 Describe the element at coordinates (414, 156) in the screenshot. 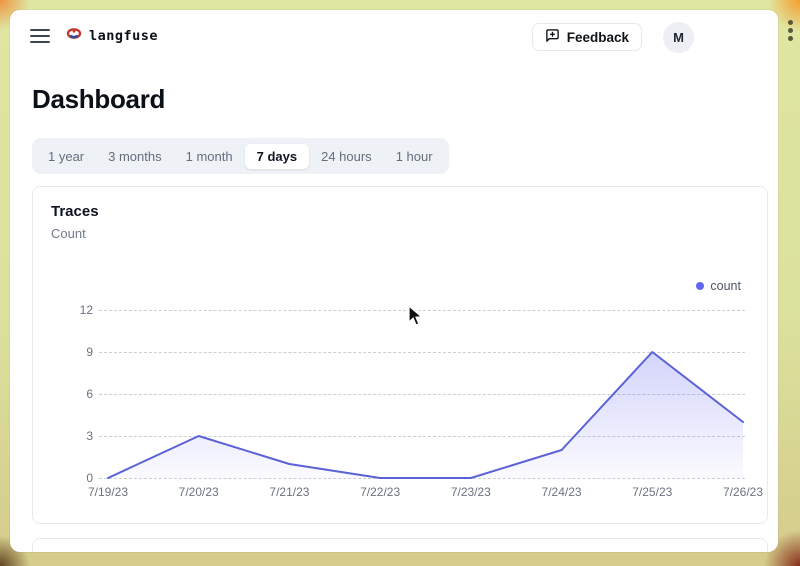

I see `tab-1-hour: 1 hour` at that location.